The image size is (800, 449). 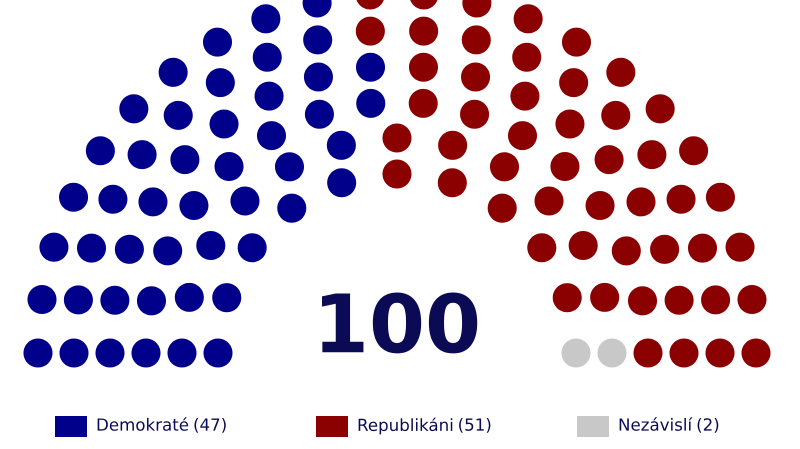 I want to click on data-label: (2), so click(x=708, y=425).